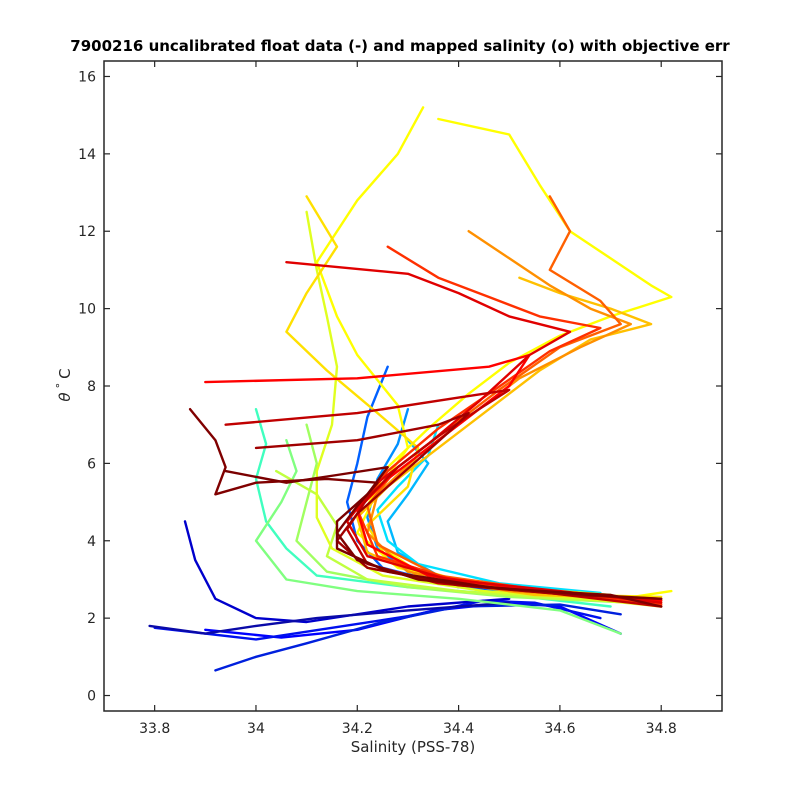 The height and width of the screenshot is (800, 800). I want to click on y-tick-label: 12, so click(87, 232).